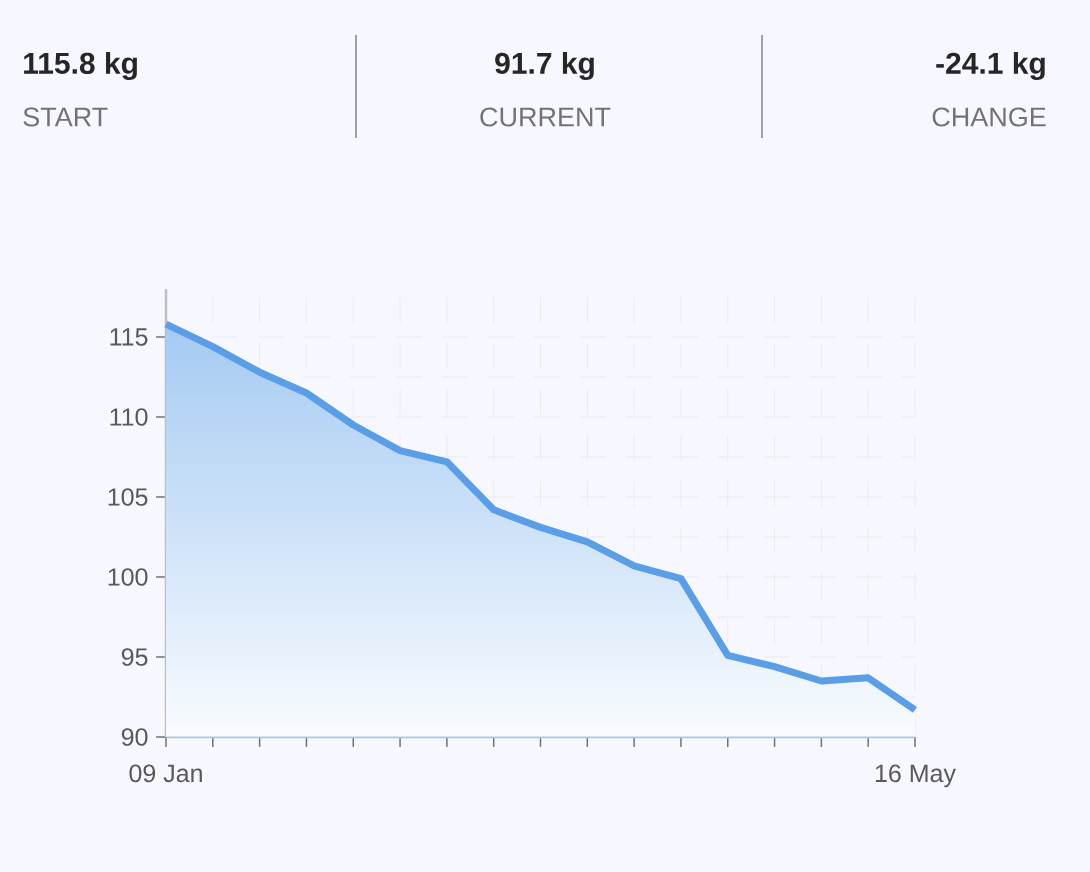 Image resolution: width=1090 pixels, height=872 pixels. I want to click on x-tick-label: 09 Jan, so click(165, 773).